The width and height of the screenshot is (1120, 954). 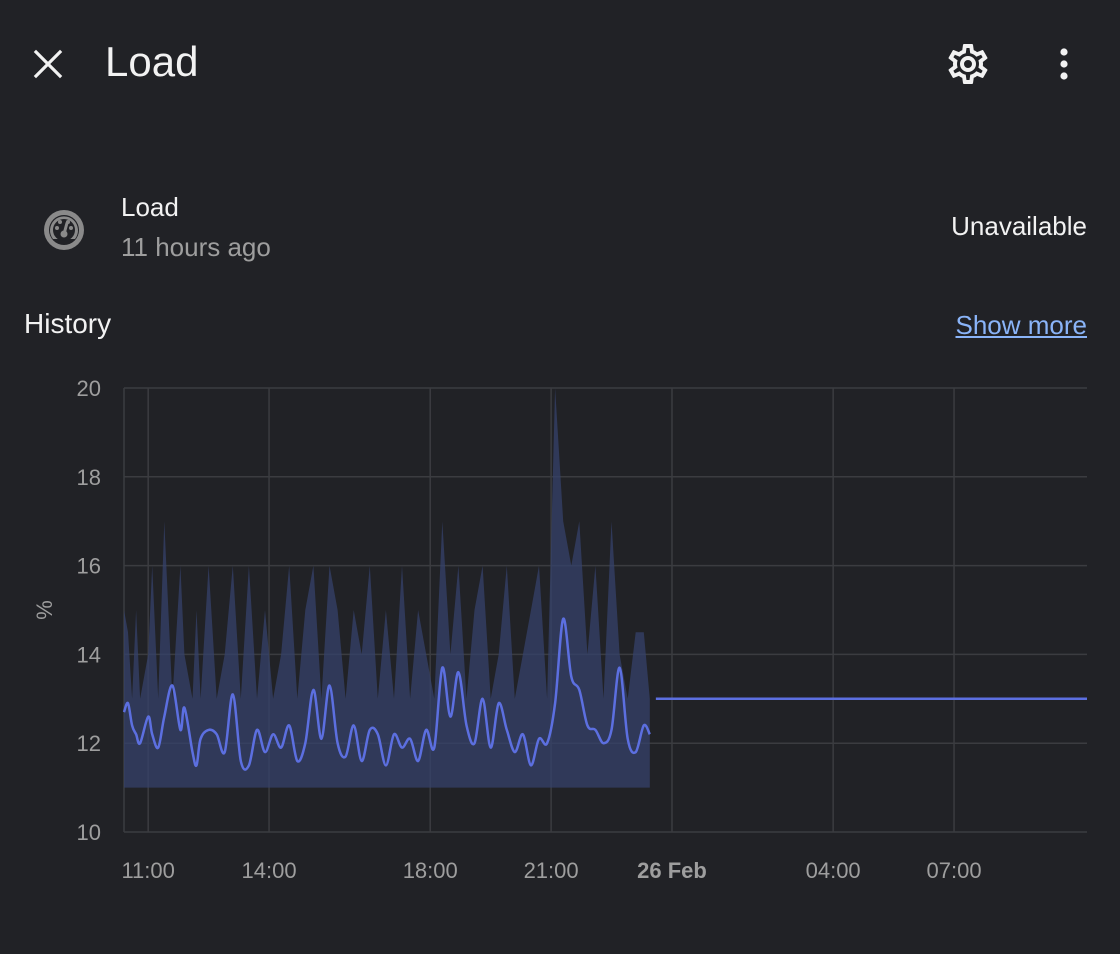 I want to click on y-tick-label: 12, so click(x=89, y=743).